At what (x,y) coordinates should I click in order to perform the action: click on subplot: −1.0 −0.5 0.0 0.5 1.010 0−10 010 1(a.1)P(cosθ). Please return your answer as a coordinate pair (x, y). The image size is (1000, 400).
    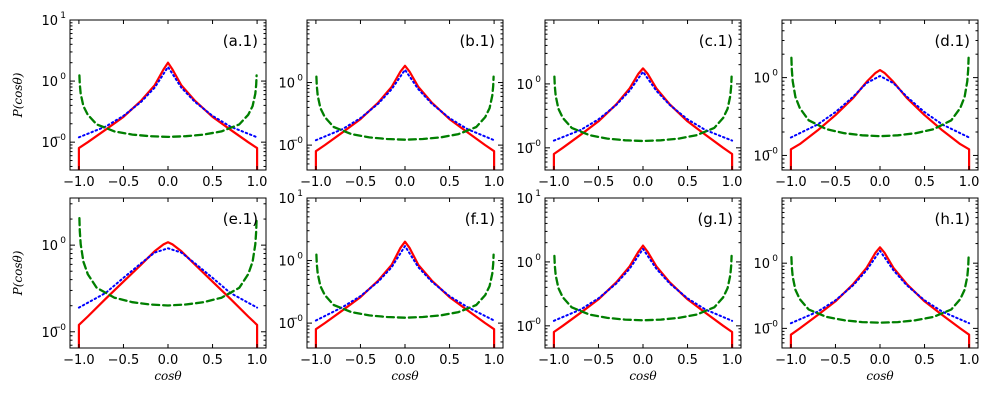
    Looking at the image, I should click on (139, 100).